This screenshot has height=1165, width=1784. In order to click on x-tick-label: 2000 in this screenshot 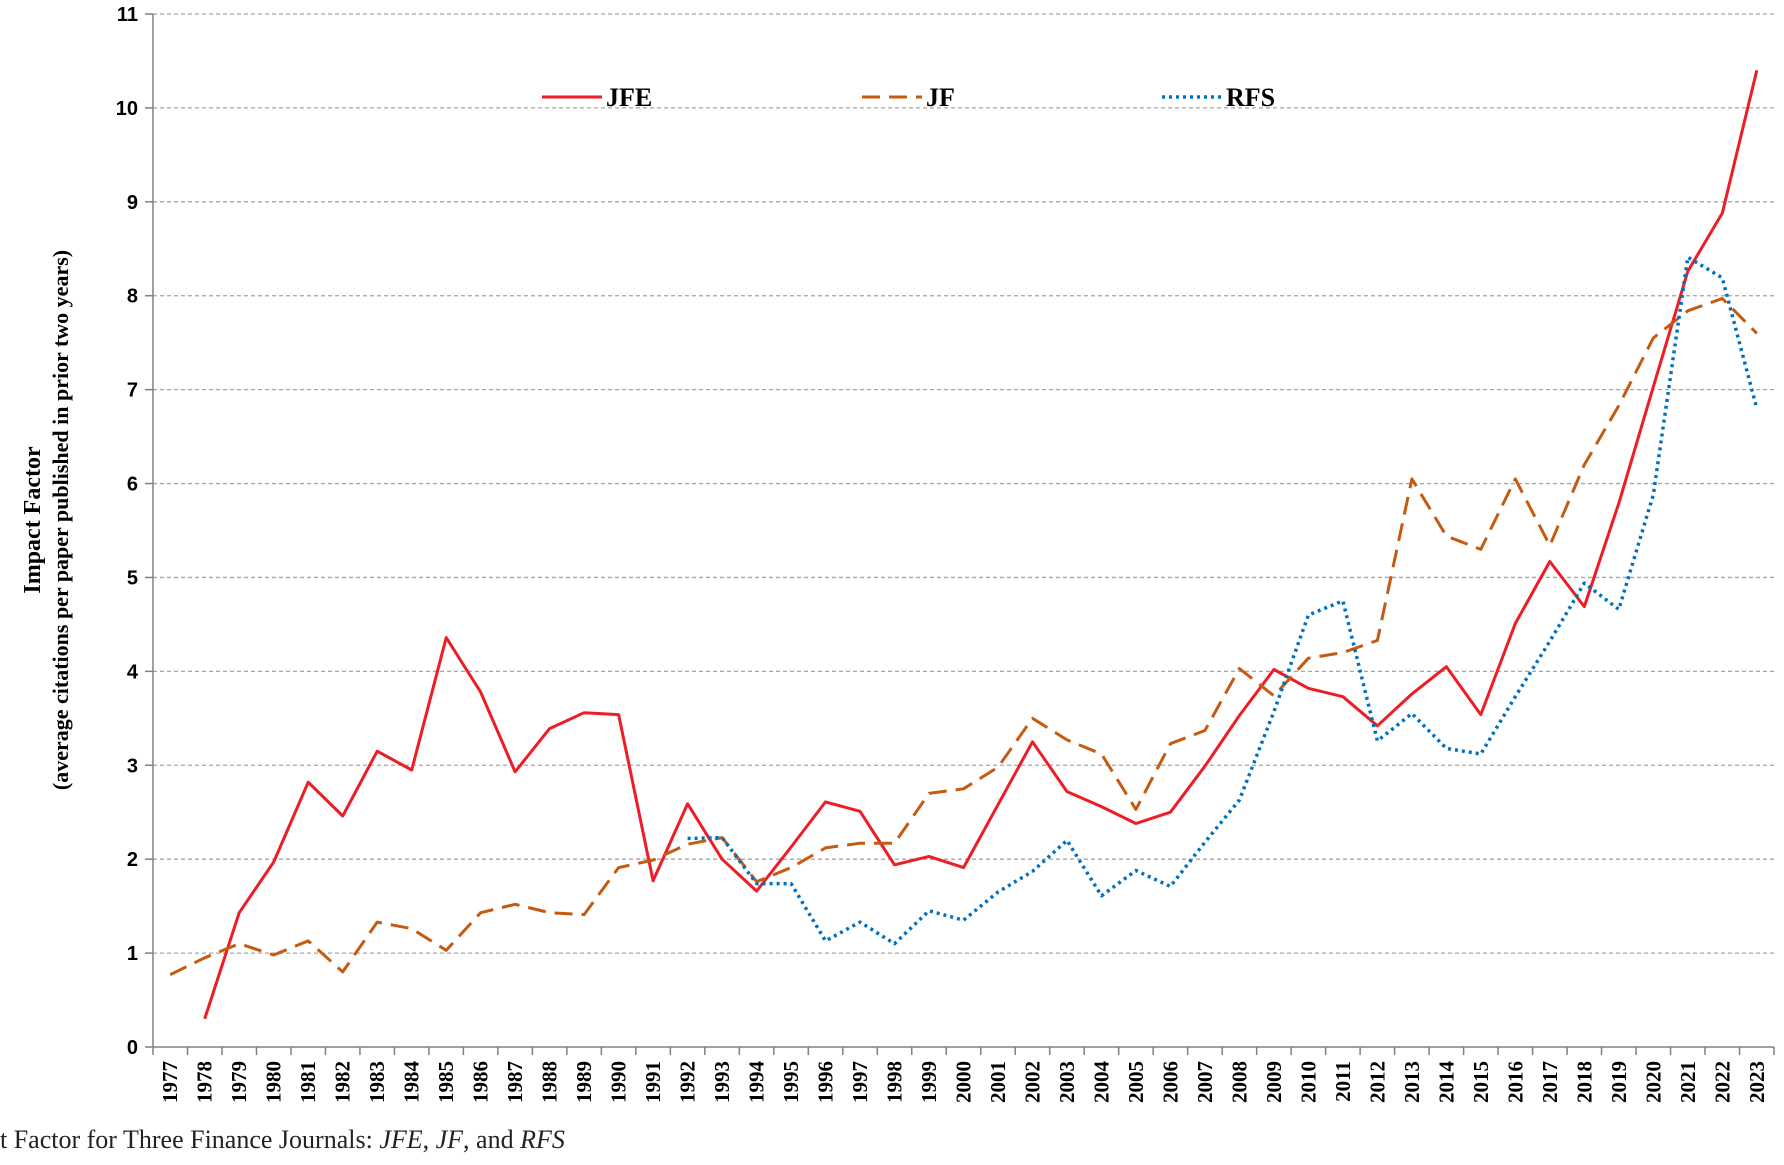, I will do `click(964, 1082)`.